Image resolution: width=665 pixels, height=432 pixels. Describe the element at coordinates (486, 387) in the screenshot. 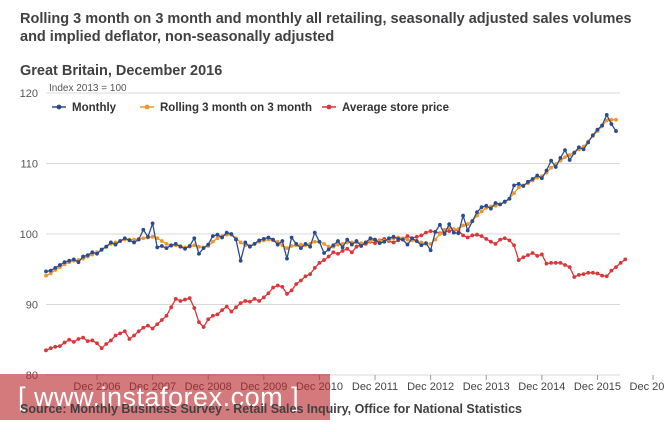

I see `x-tick-label: Dec 2013` at that location.